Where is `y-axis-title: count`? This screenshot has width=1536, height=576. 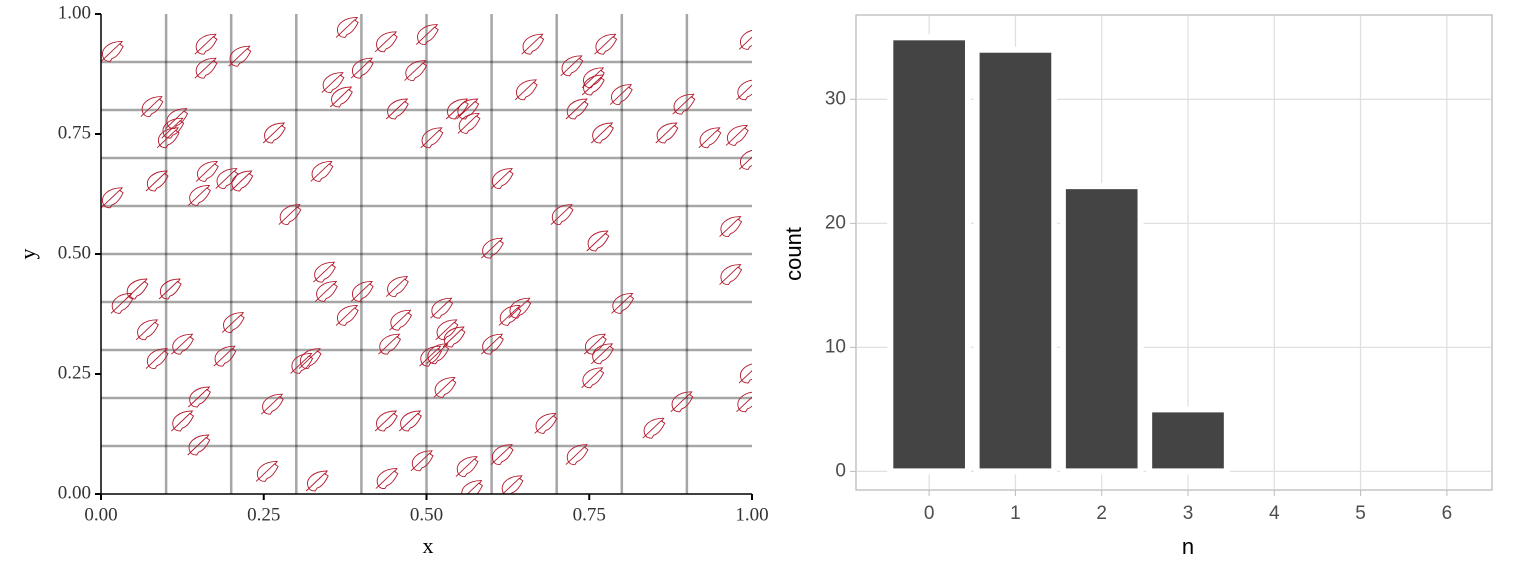 y-axis-title: count is located at coordinates (793, 254).